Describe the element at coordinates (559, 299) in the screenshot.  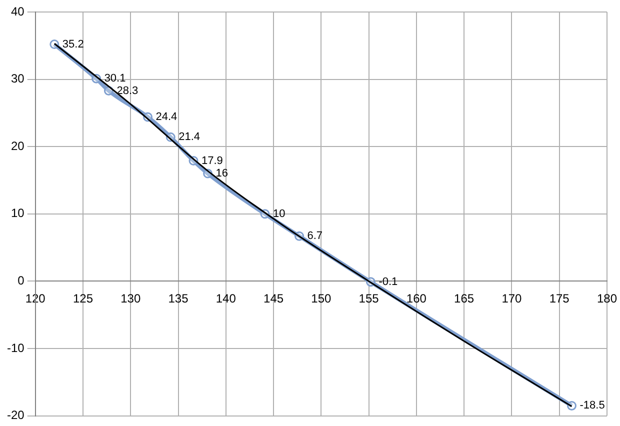
I see `x-tick-label: 175` at that location.